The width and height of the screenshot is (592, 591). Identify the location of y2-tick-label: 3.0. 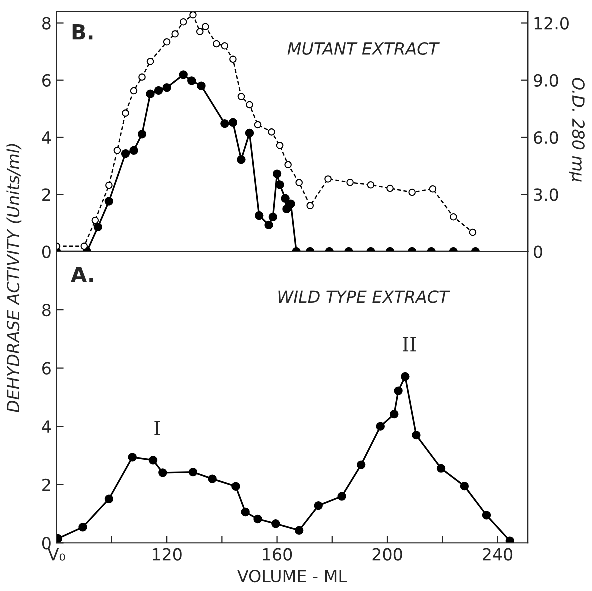
(546, 195).